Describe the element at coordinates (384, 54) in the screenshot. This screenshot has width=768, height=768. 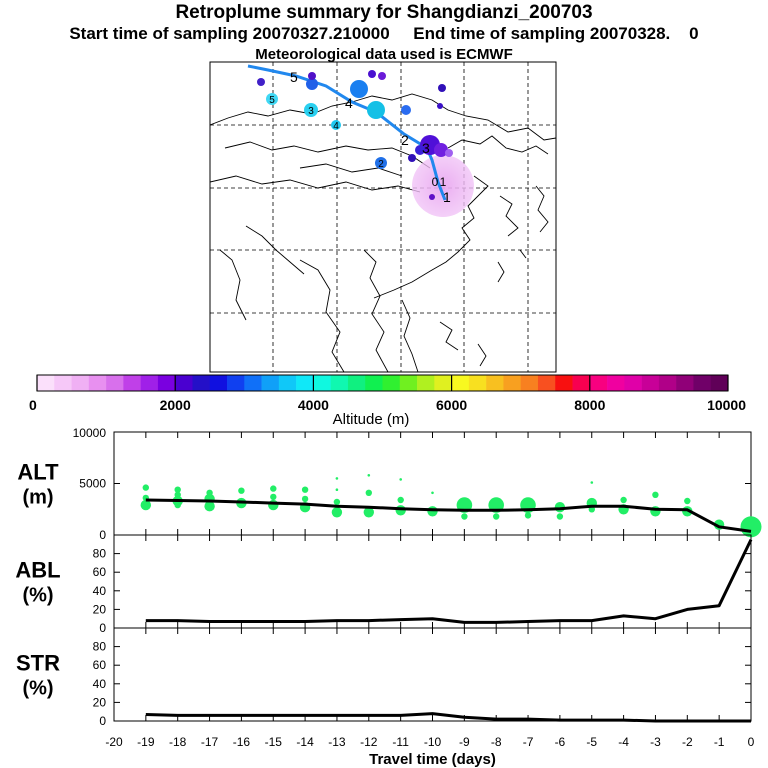
I see `met-data-line: Meteorological data used is ECMWF` at that location.